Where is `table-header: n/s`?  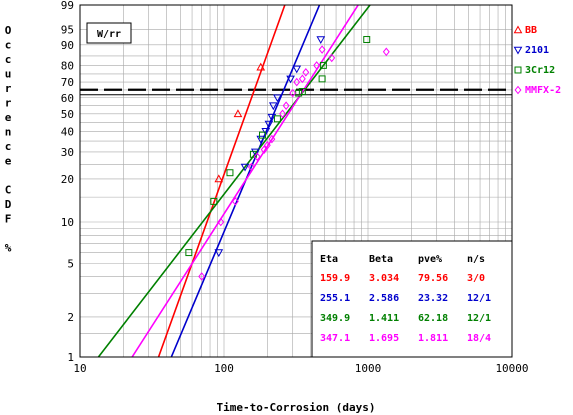
table-header: n/s is located at coordinates (476, 259).